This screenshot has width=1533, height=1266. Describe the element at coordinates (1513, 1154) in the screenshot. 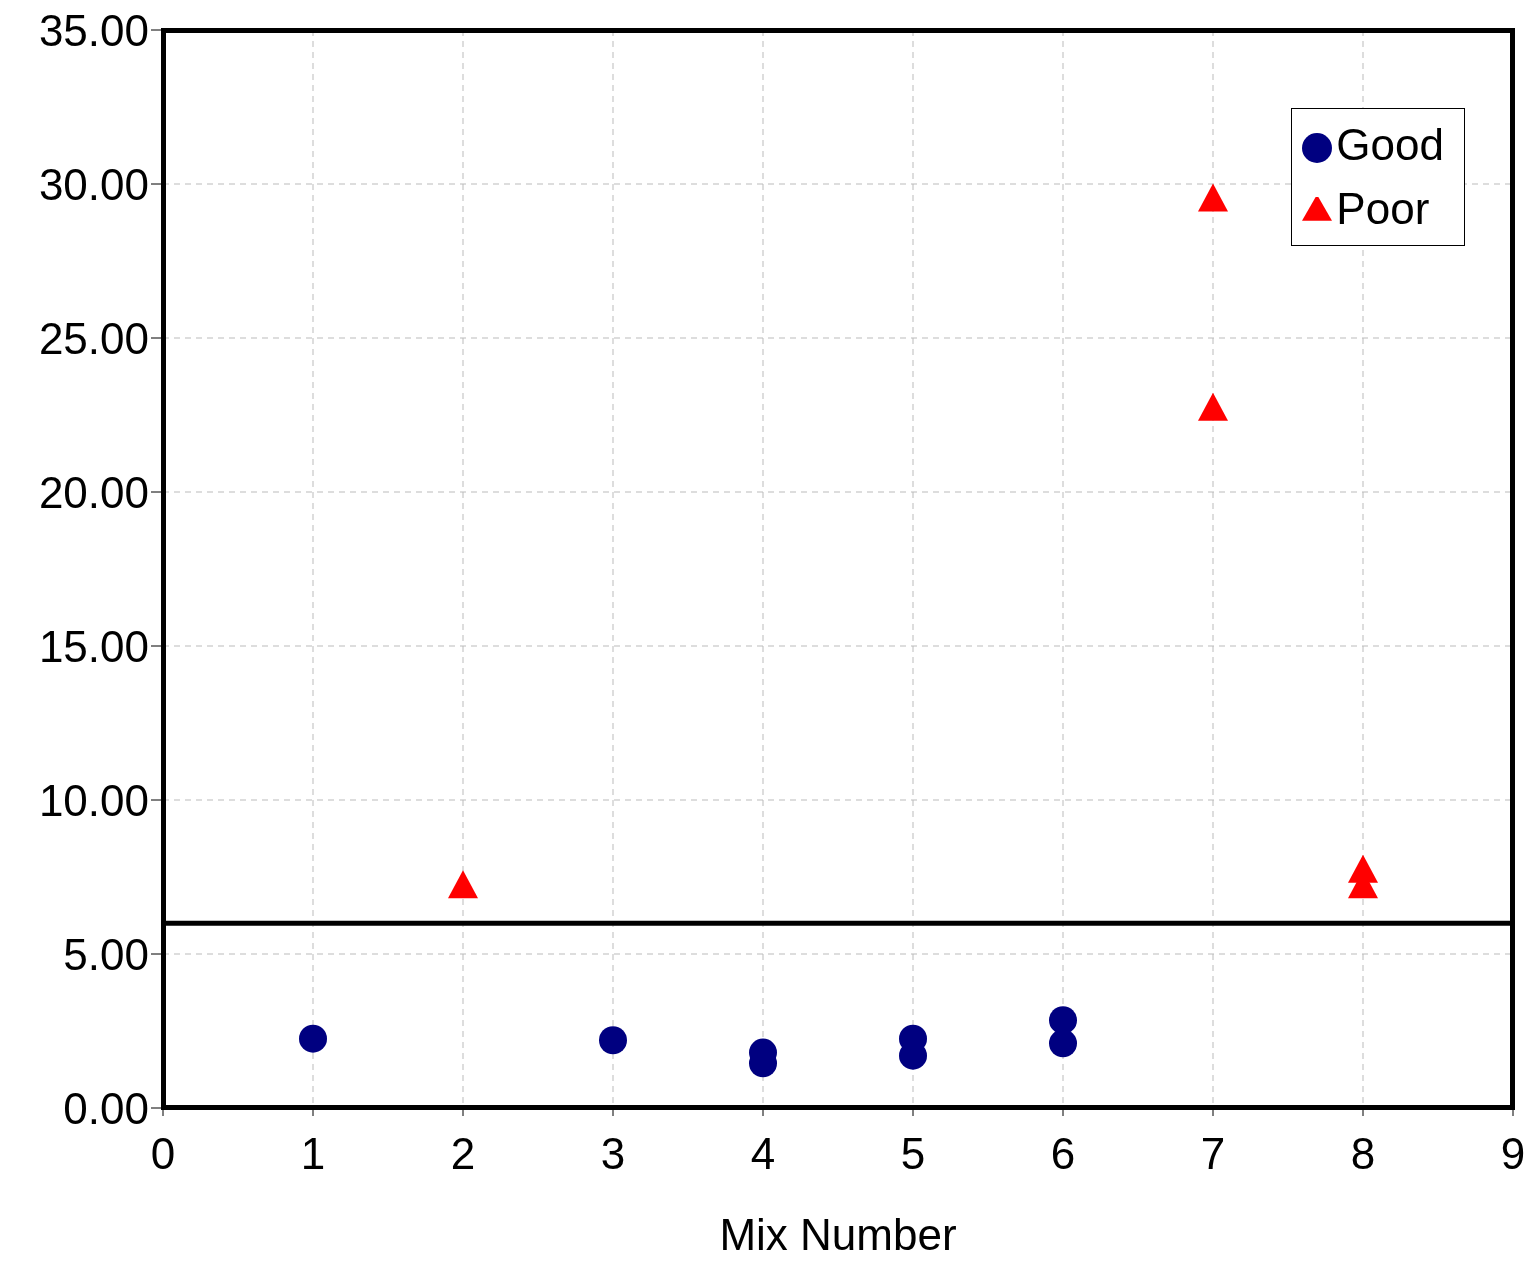

I see `x-tick-label: 9` at that location.